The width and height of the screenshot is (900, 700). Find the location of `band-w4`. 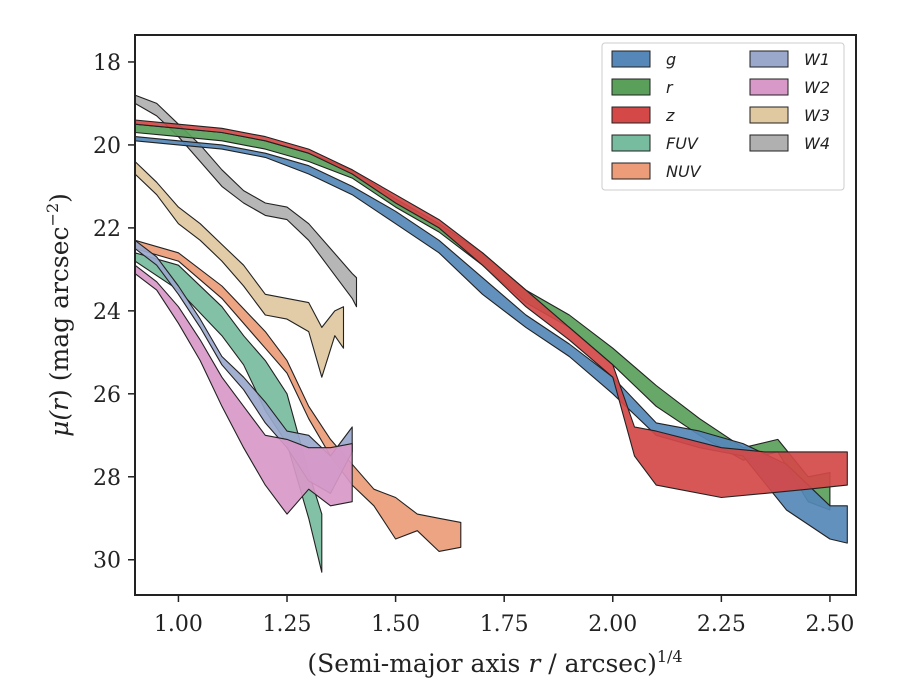

band-w4 is located at coordinates (246, 201).